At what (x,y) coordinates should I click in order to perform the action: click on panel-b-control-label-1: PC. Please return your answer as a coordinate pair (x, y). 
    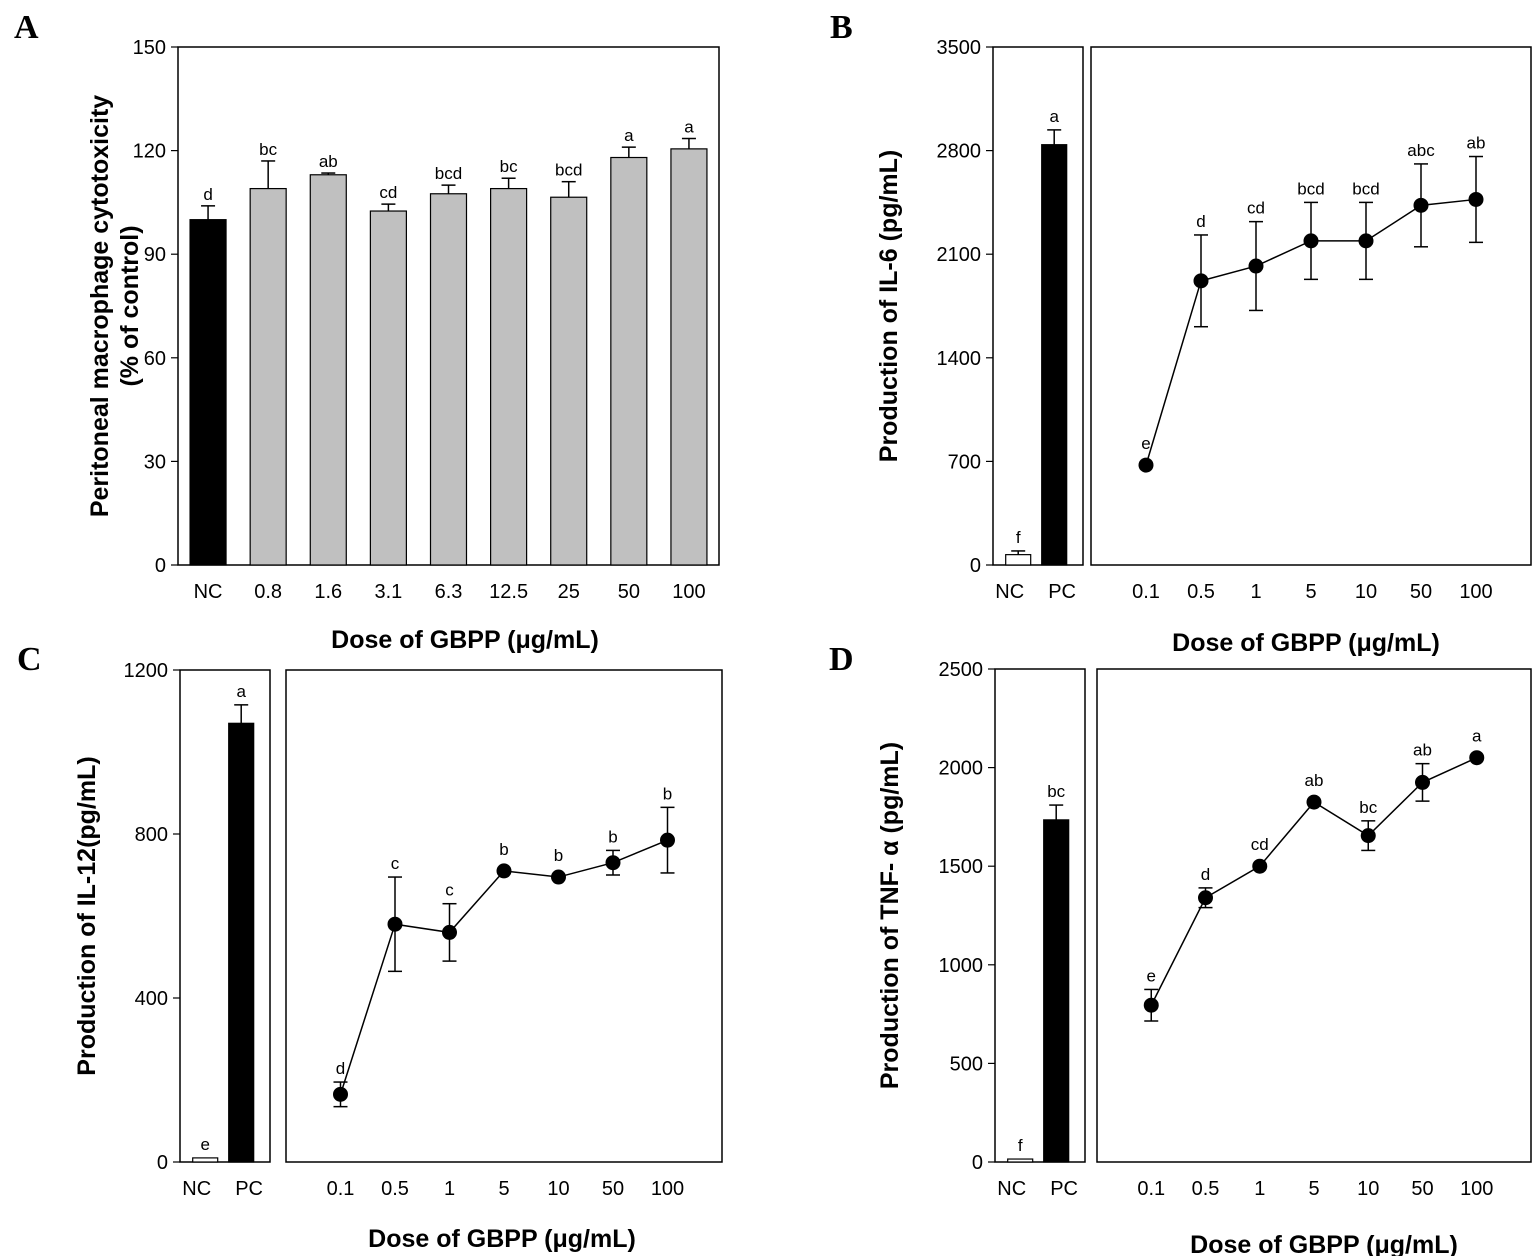
    Looking at the image, I should click on (1062, 592).